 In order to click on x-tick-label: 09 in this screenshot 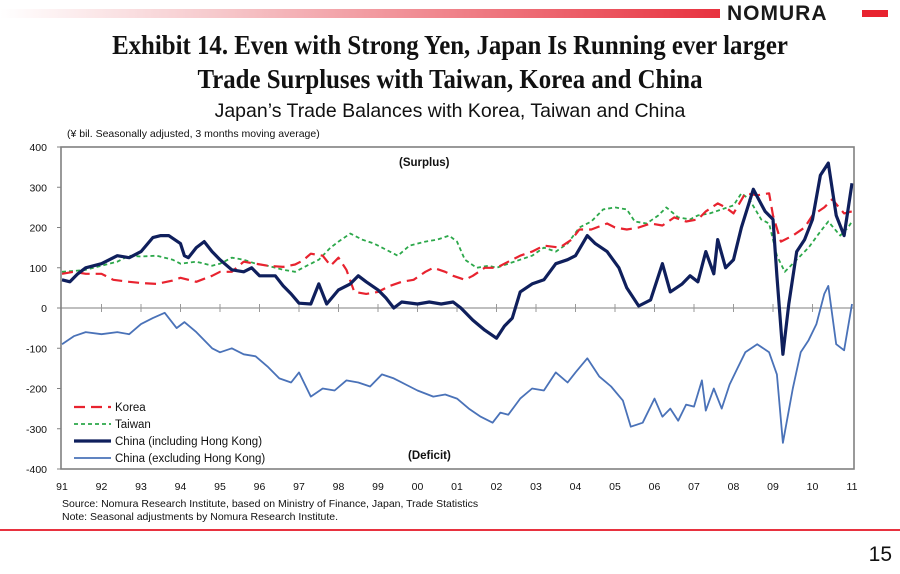, I will do `click(773, 487)`.